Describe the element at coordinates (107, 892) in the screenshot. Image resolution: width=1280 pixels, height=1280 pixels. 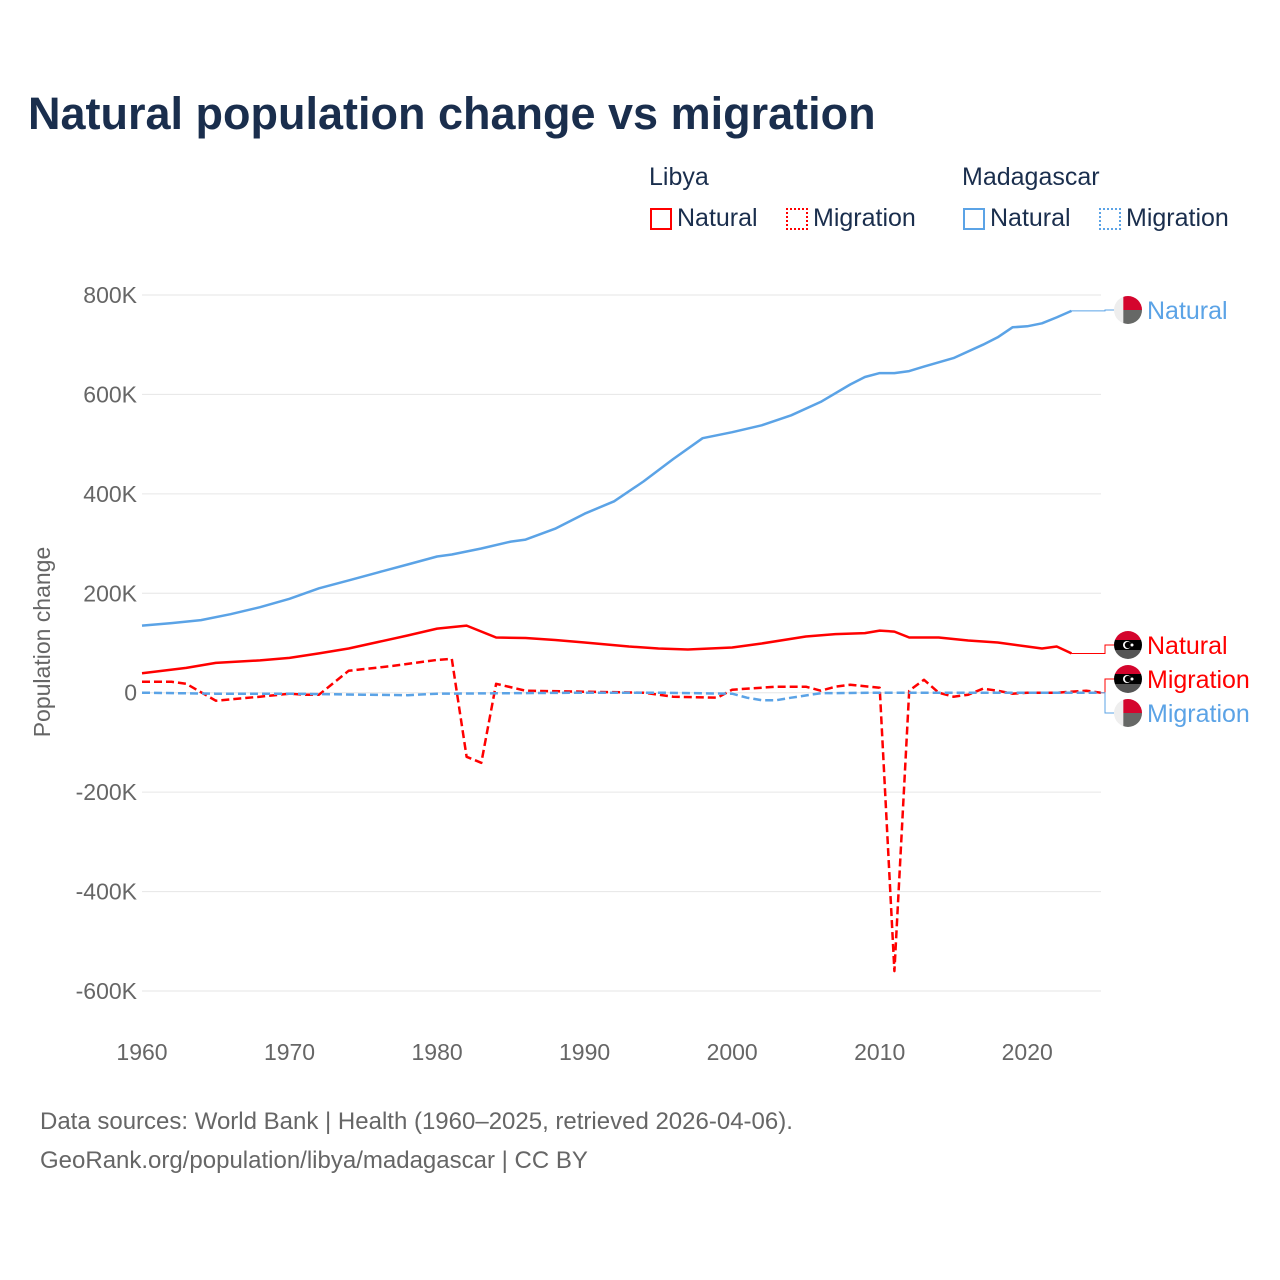
I see `y-tick-label: -400K` at that location.